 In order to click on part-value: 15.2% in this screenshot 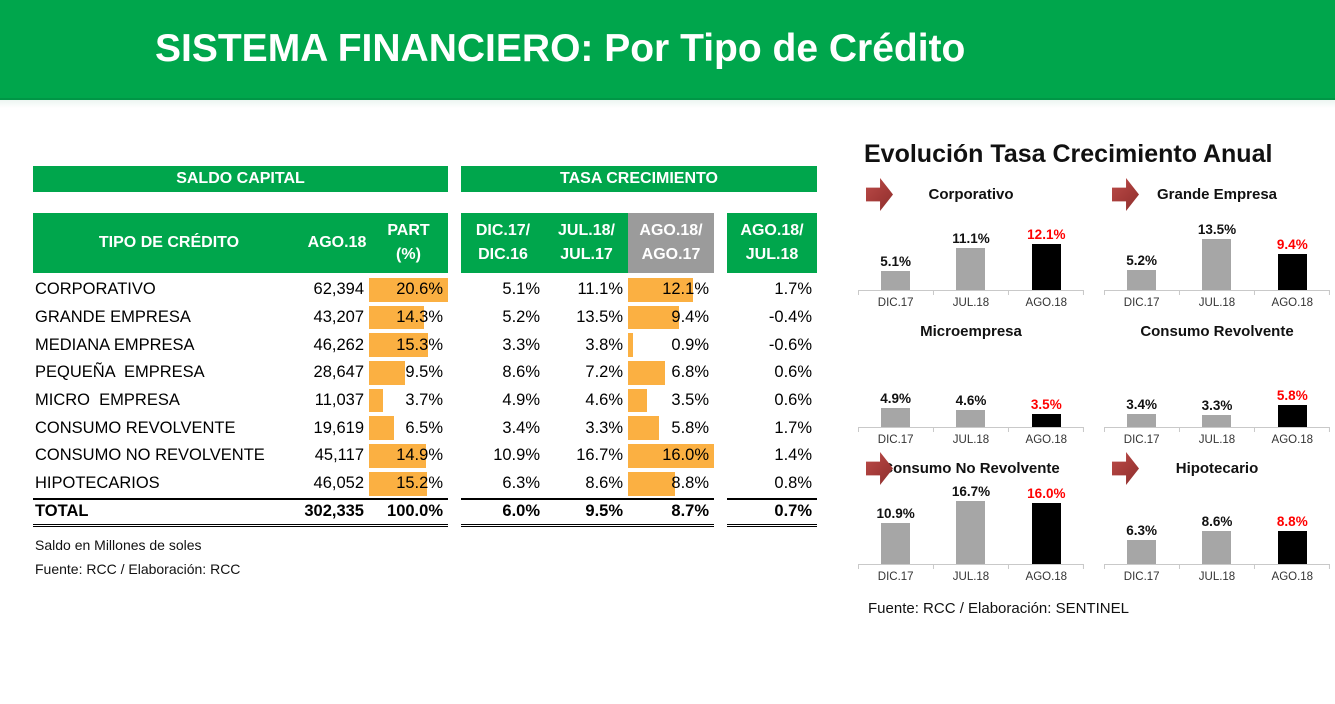, I will do `click(419, 483)`.